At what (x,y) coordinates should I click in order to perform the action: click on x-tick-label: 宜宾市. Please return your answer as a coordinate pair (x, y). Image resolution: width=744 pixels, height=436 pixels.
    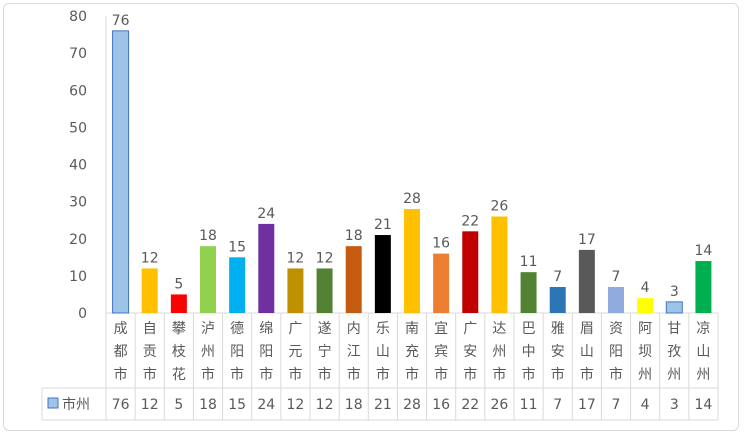
    Looking at the image, I should click on (441, 352).